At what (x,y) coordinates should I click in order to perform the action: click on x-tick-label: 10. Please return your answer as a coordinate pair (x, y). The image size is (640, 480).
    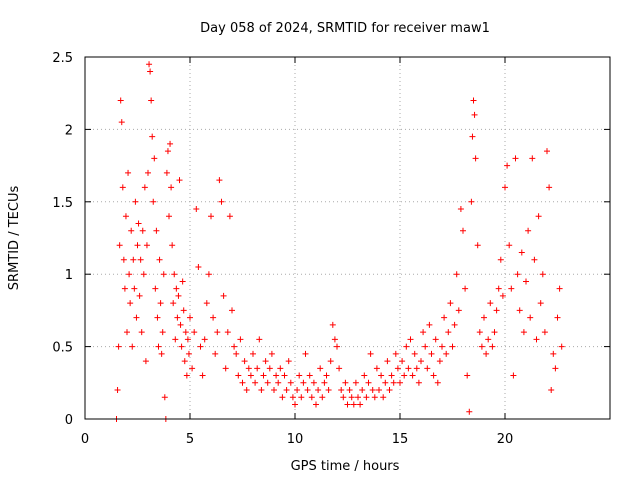
    Looking at the image, I should click on (295, 439).